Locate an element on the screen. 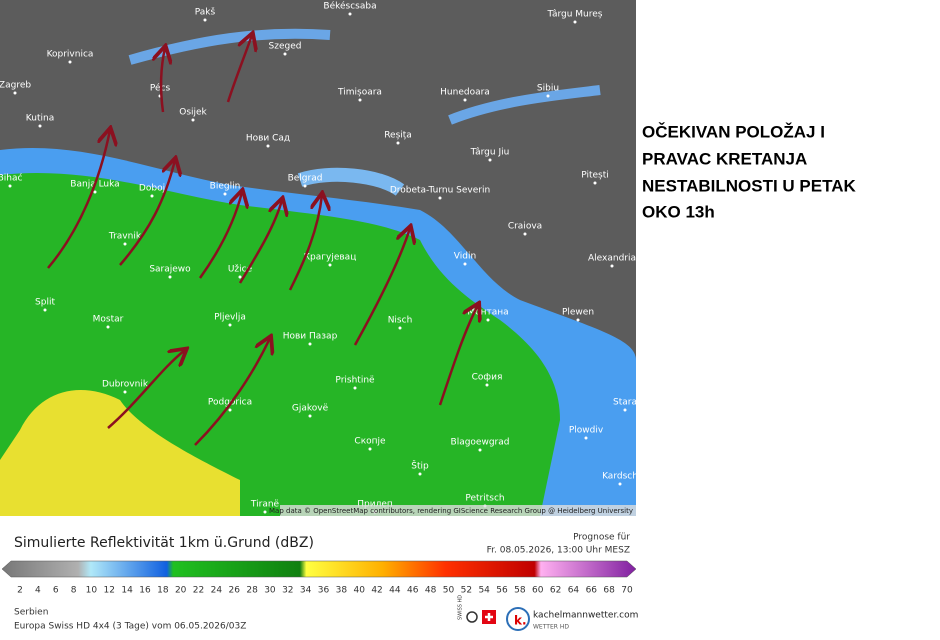 This screenshot has width=940, height=640. colorbar-tick-label: 22 is located at coordinates (198, 591).